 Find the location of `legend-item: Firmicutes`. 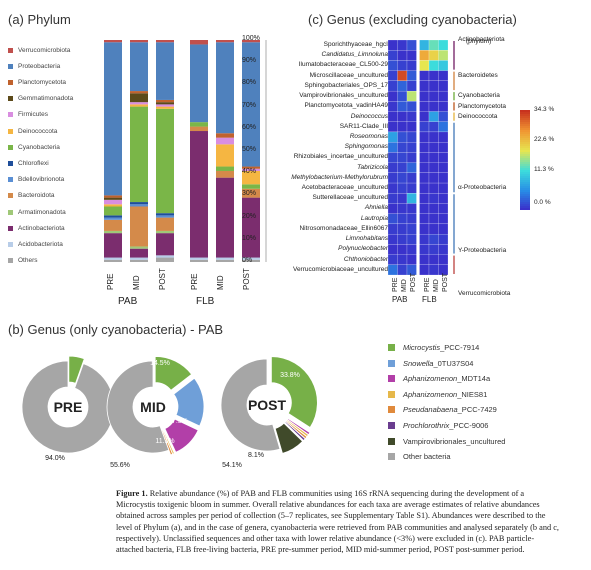

legend-item: Firmicutes is located at coordinates (28, 115).